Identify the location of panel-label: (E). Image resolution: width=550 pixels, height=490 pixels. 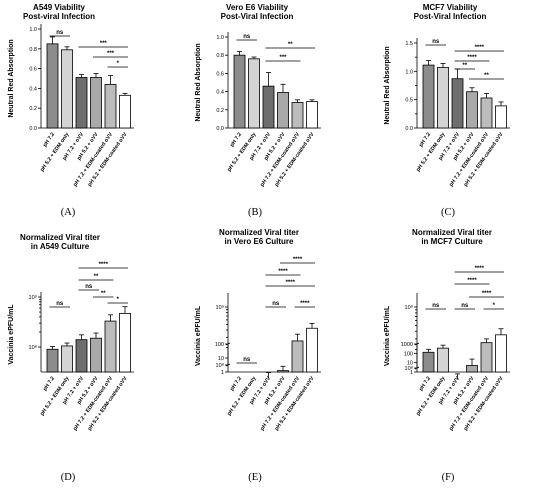
(255, 477).